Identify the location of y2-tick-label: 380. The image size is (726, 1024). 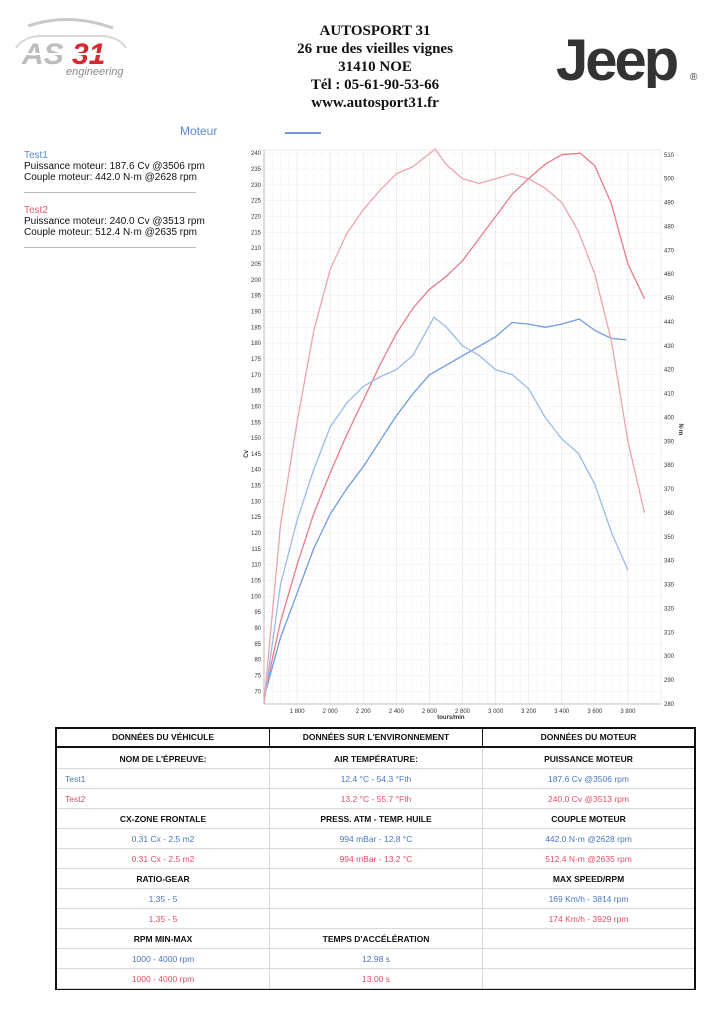
(669, 466).